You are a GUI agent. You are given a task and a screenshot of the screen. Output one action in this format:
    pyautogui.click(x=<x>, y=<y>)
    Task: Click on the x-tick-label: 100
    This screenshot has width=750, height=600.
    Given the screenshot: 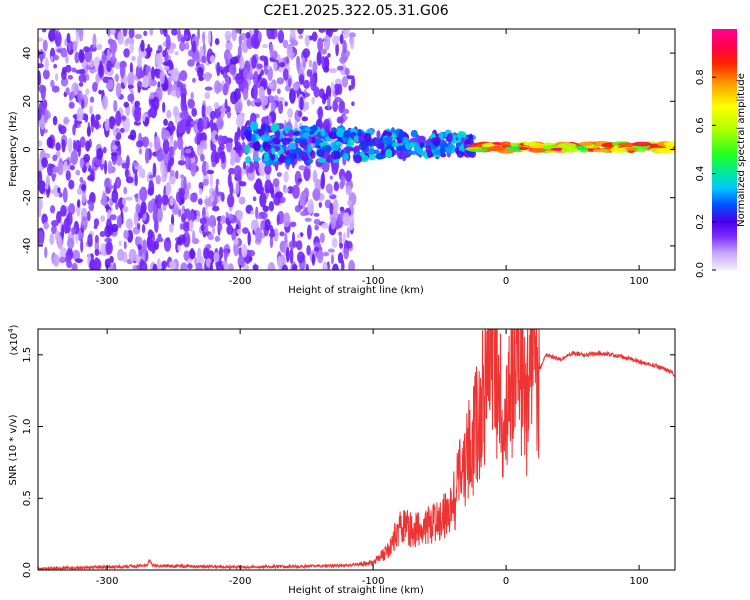 What is the action you would take?
    pyautogui.click(x=639, y=581)
    